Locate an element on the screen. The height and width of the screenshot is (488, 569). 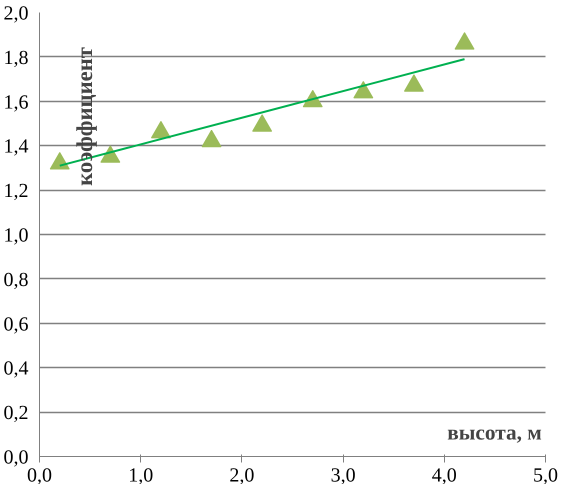
y-tick-label: 0,0 is located at coordinates (16, 457).